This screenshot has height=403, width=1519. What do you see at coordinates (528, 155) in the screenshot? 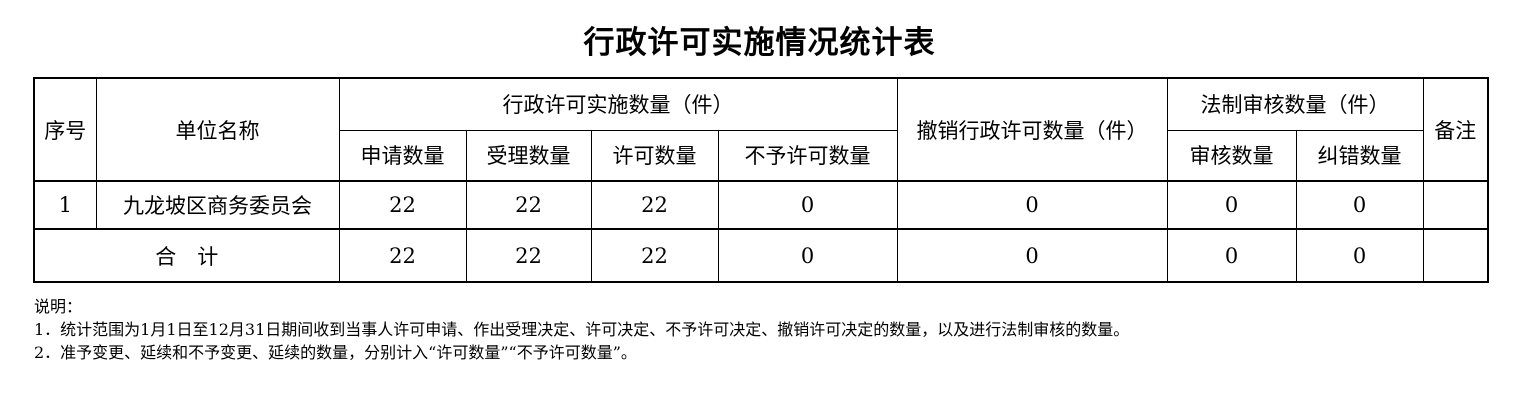
I see `col-header-accept: 受理数量` at bounding box center [528, 155].